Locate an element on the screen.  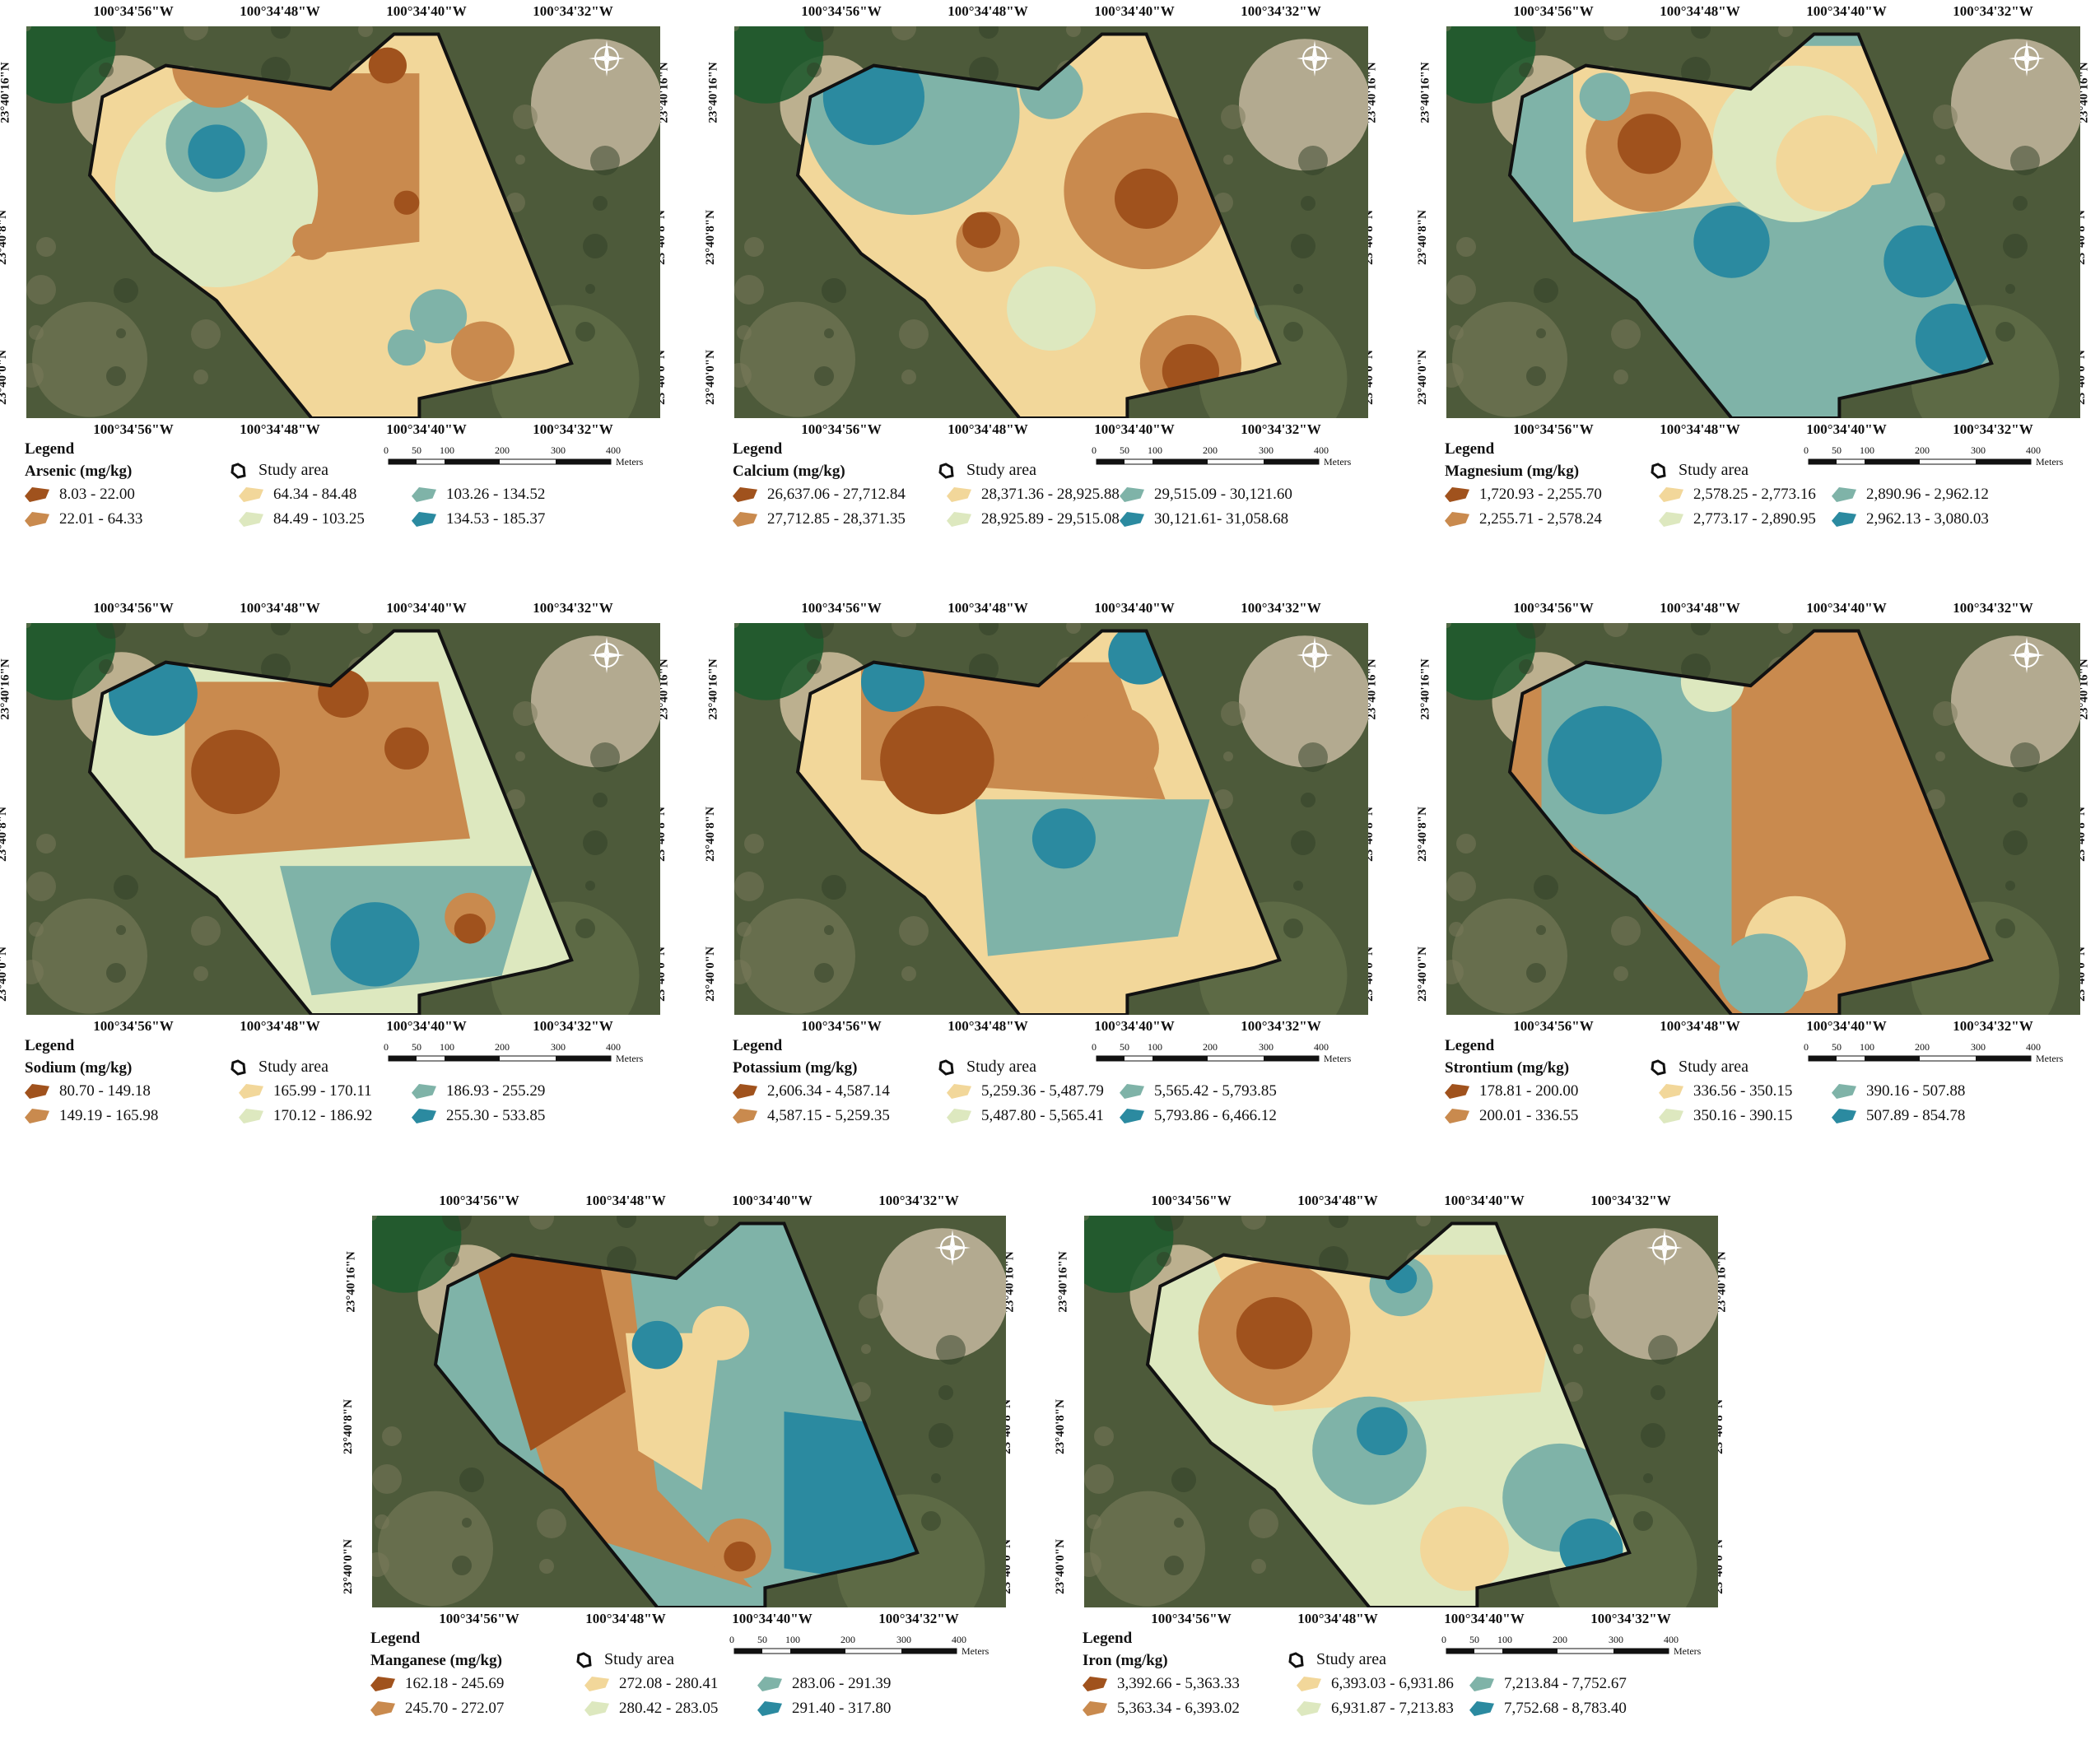
legend-class-label: 1,720.93 - 2,255.70 is located at coordinates (1540, 494).